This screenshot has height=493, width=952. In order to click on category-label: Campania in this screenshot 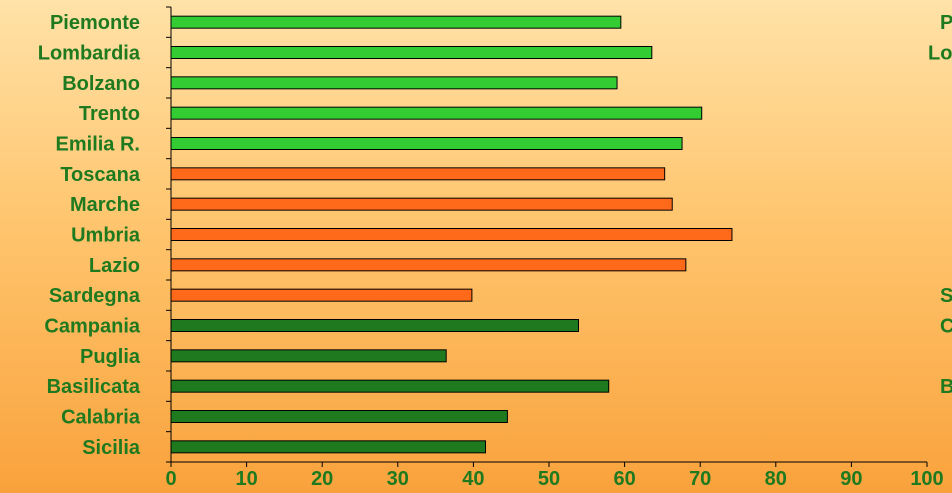, I will do `click(92, 327)`.